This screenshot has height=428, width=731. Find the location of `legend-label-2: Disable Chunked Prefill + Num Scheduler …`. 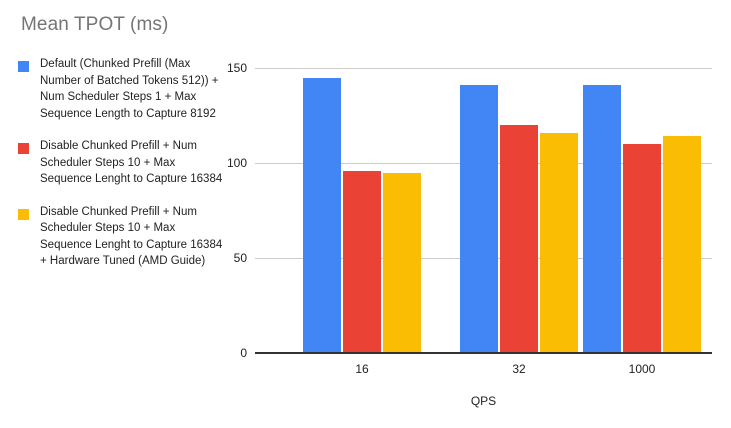

legend-label-2: Disable Chunked Prefill + Num Scheduler … is located at coordinates (131, 236).